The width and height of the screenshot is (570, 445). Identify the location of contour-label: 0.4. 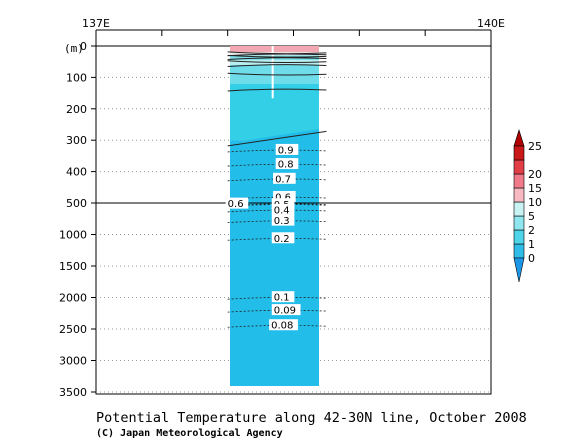
(282, 210).